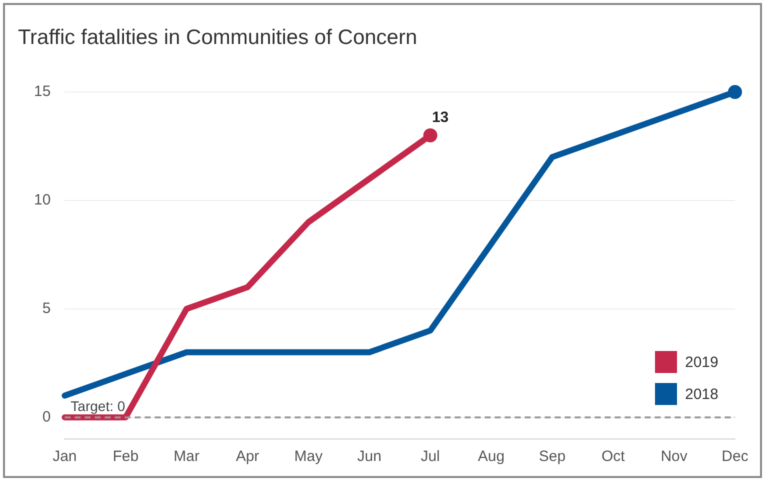 This screenshot has width=769, height=485. What do you see at coordinates (64, 457) in the screenshot?
I see `x-tick-label: Jan` at bounding box center [64, 457].